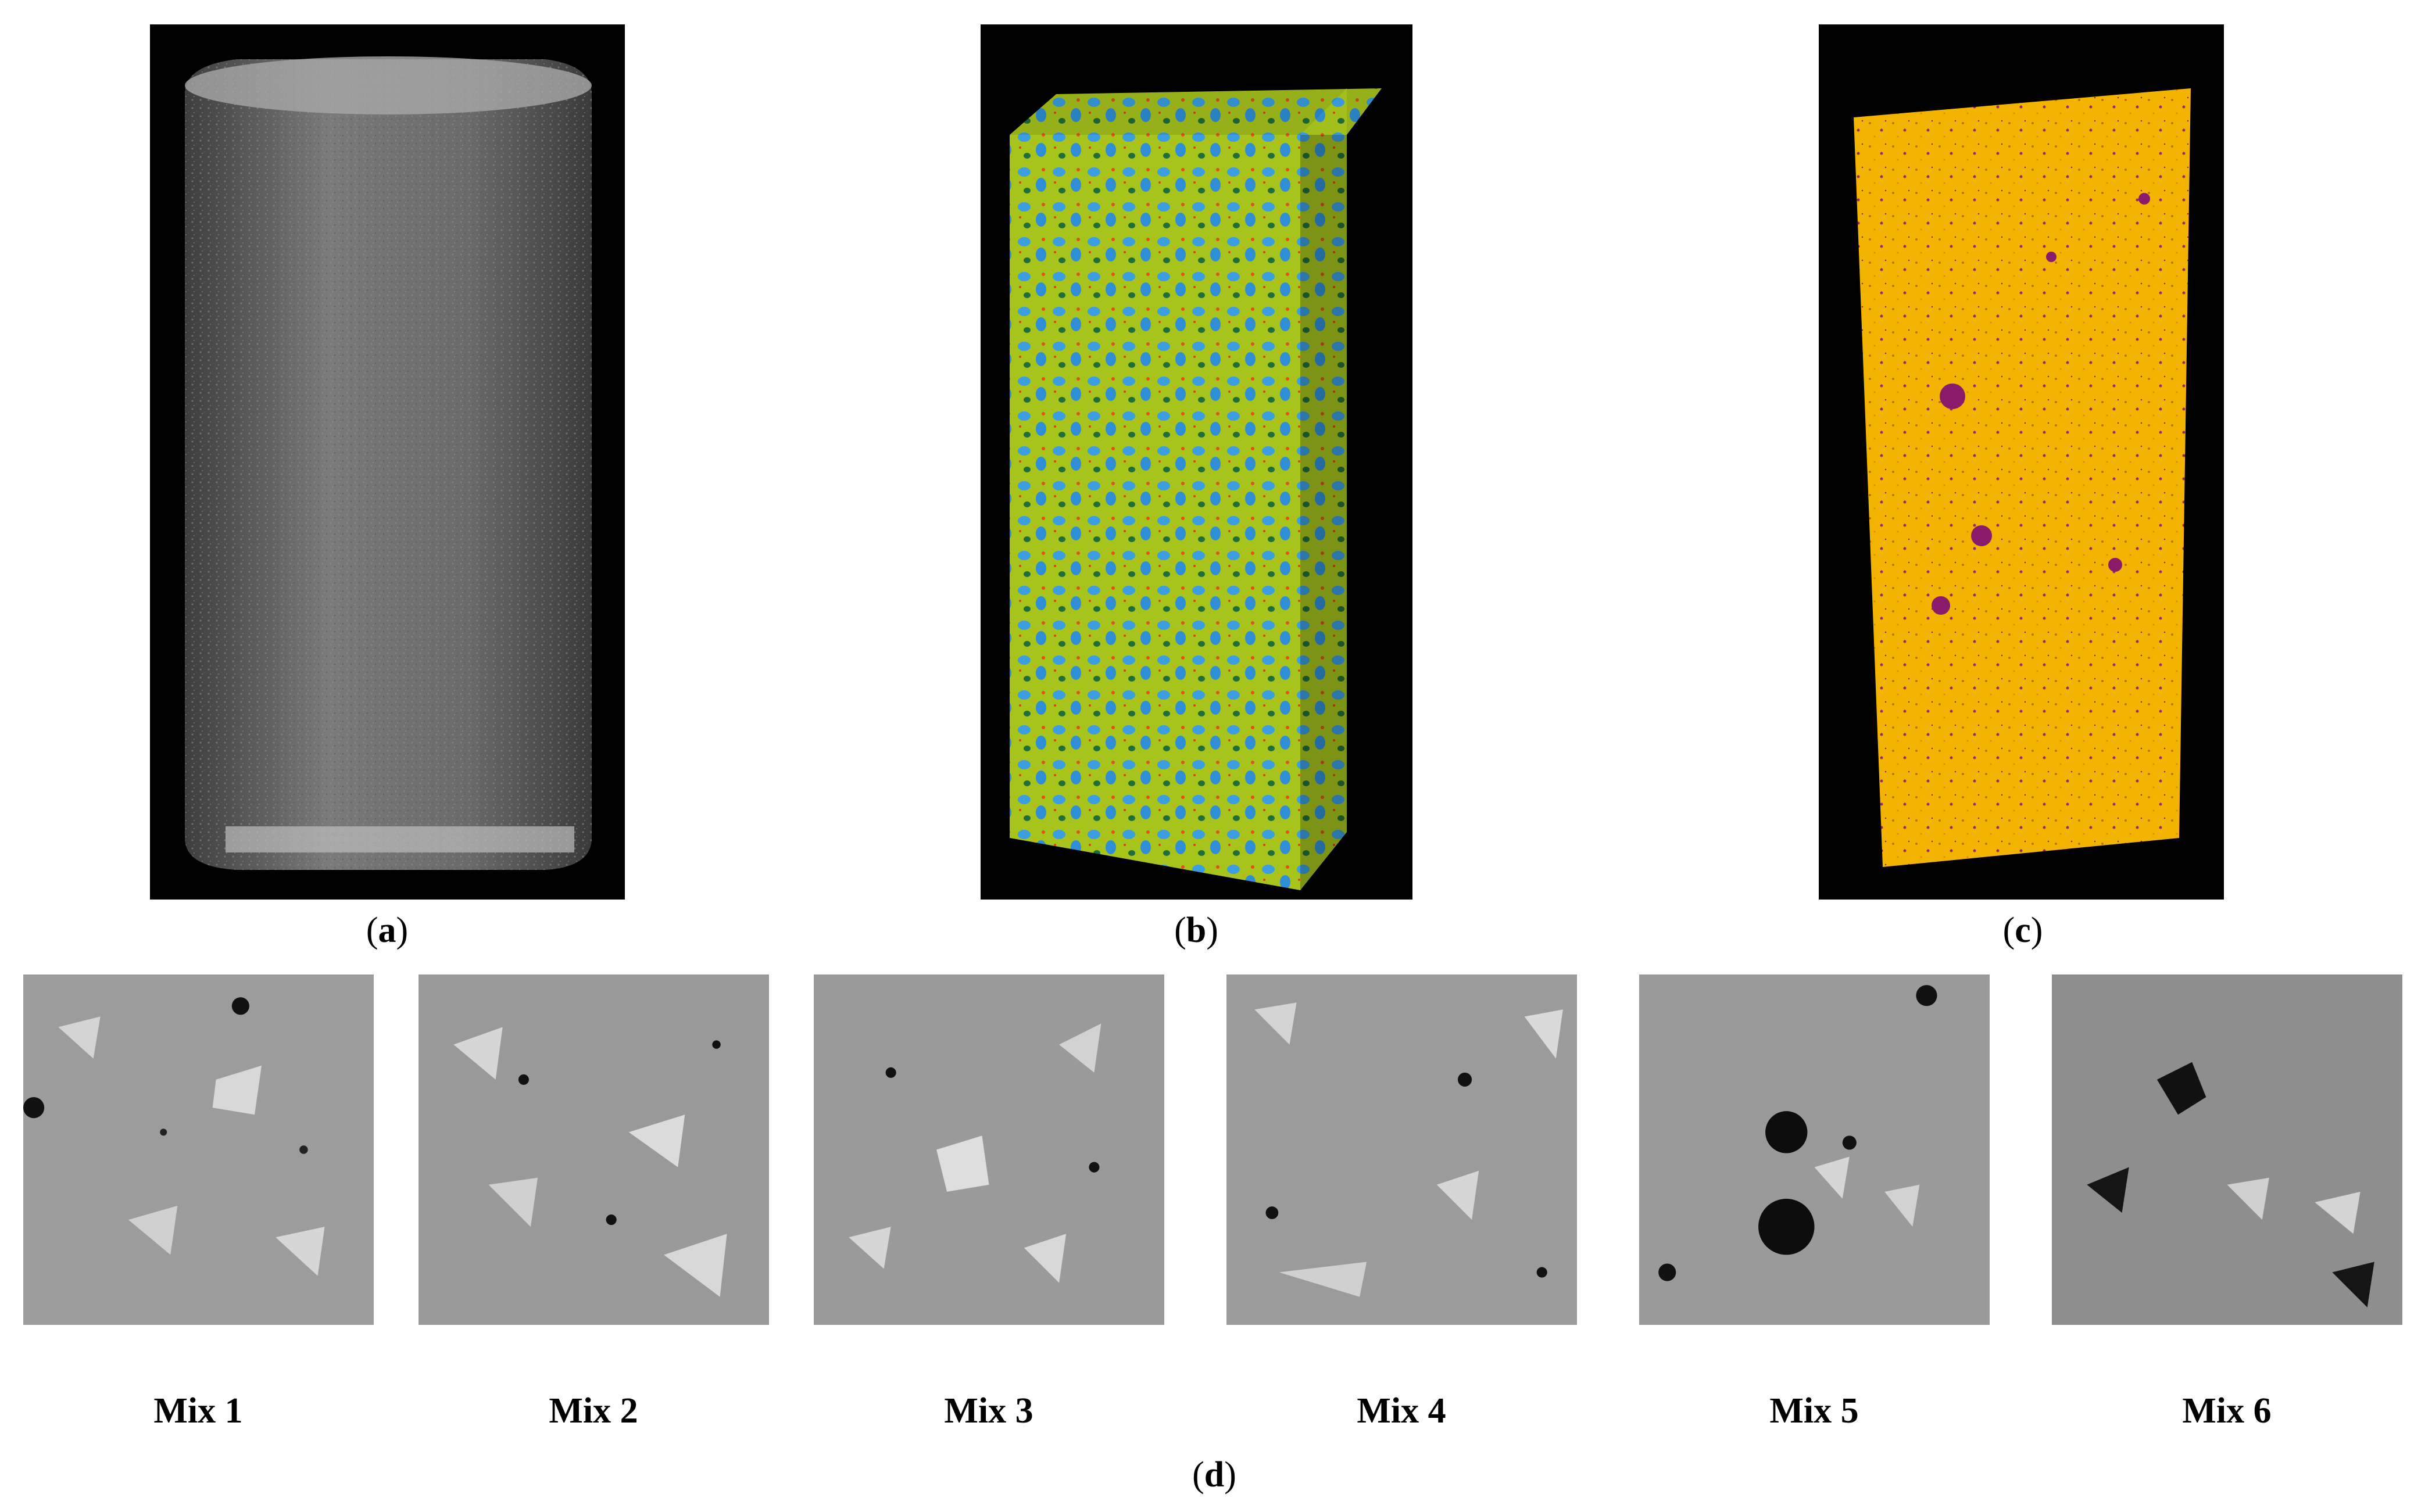 The width and height of the screenshot is (2432, 1512). Describe the element at coordinates (1815, 1149) in the screenshot. I see `mix-5-slice-image` at that location.